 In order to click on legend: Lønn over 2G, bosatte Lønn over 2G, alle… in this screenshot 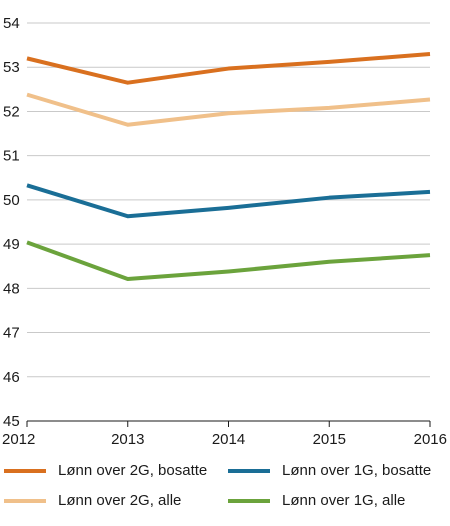, I will do `click(225, 492)`.